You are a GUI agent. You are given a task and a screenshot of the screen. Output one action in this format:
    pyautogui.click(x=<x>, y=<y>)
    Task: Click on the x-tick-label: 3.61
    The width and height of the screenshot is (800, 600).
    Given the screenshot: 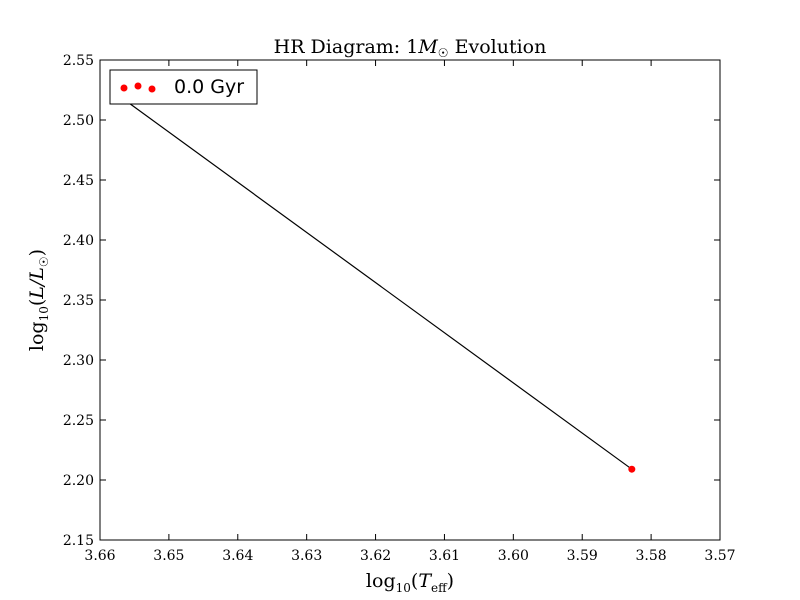 What is the action you would take?
    pyautogui.click(x=444, y=556)
    